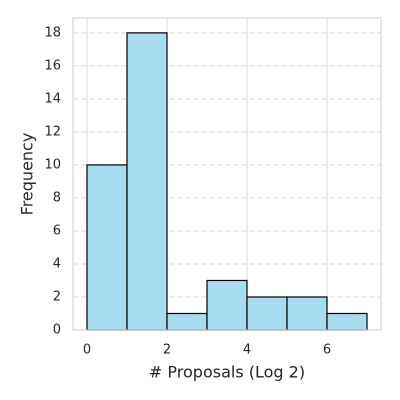 This screenshot has width=400, height=400. I want to click on y-tick-label: 18, so click(52, 32).